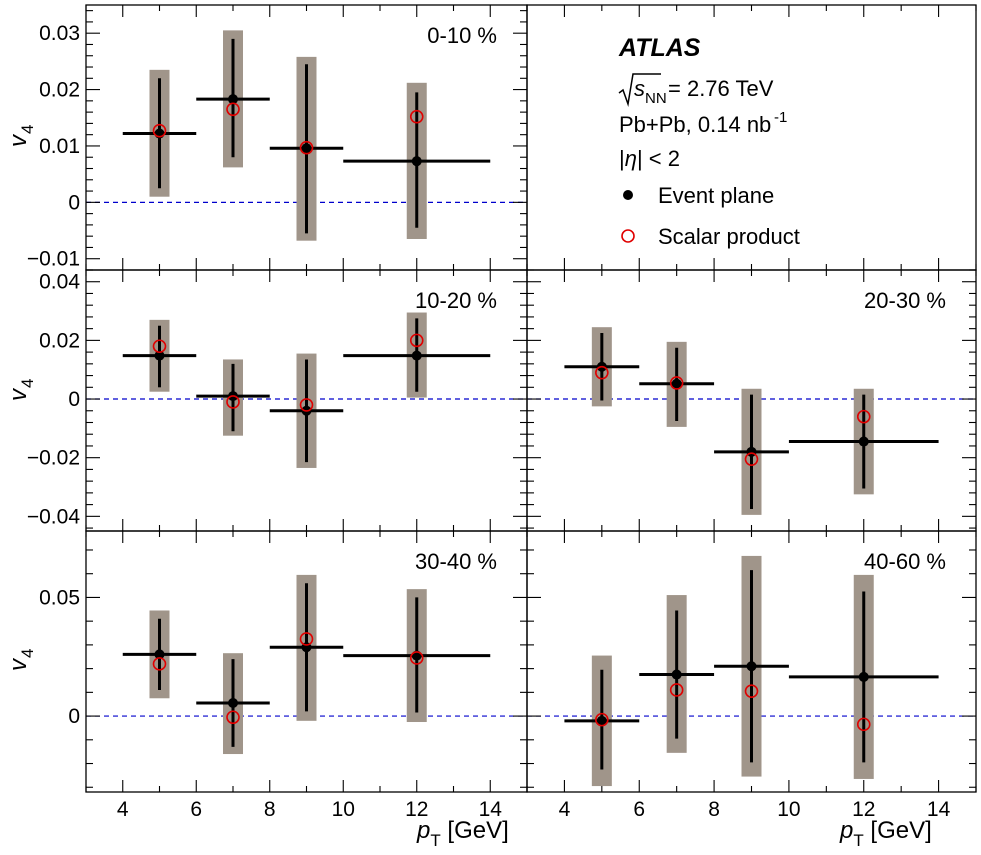 This screenshot has width=981, height=855. I want to click on legend-entry-scalar-product: Scalar product, so click(710, 236).